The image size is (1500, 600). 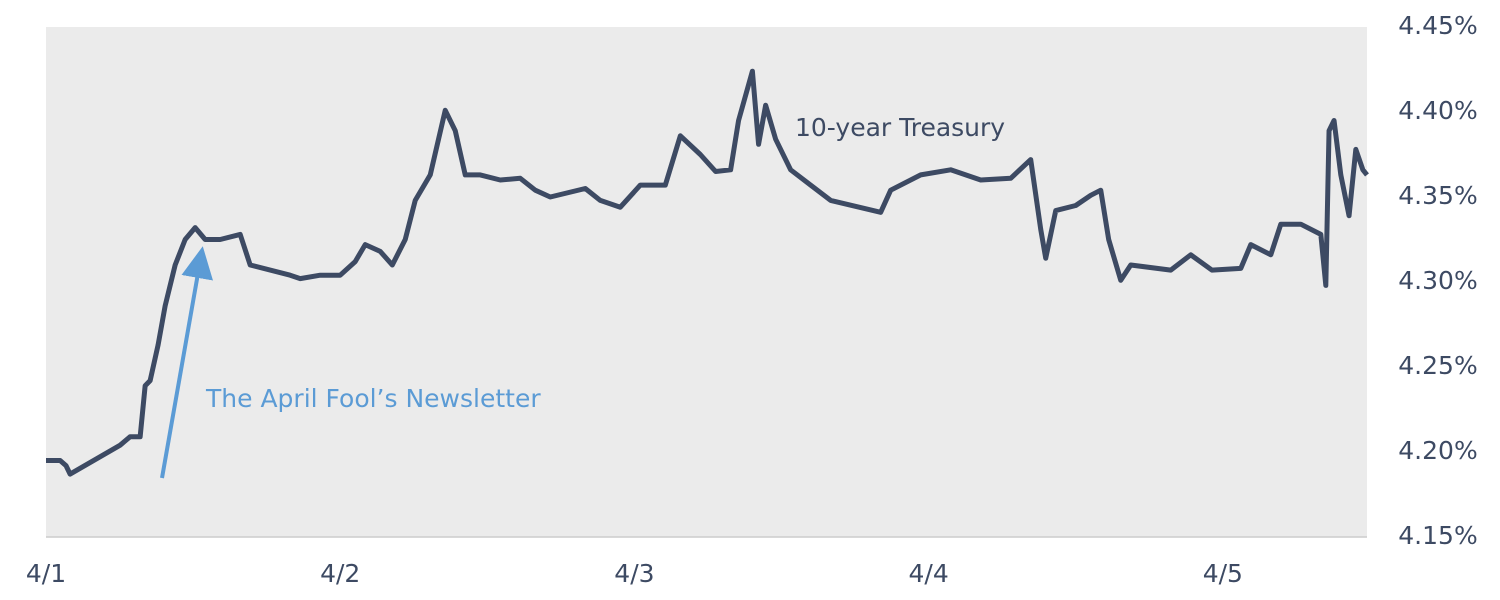 What do you see at coordinates (1437, 280) in the screenshot?
I see `y-tick-label: 4.30%` at bounding box center [1437, 280].